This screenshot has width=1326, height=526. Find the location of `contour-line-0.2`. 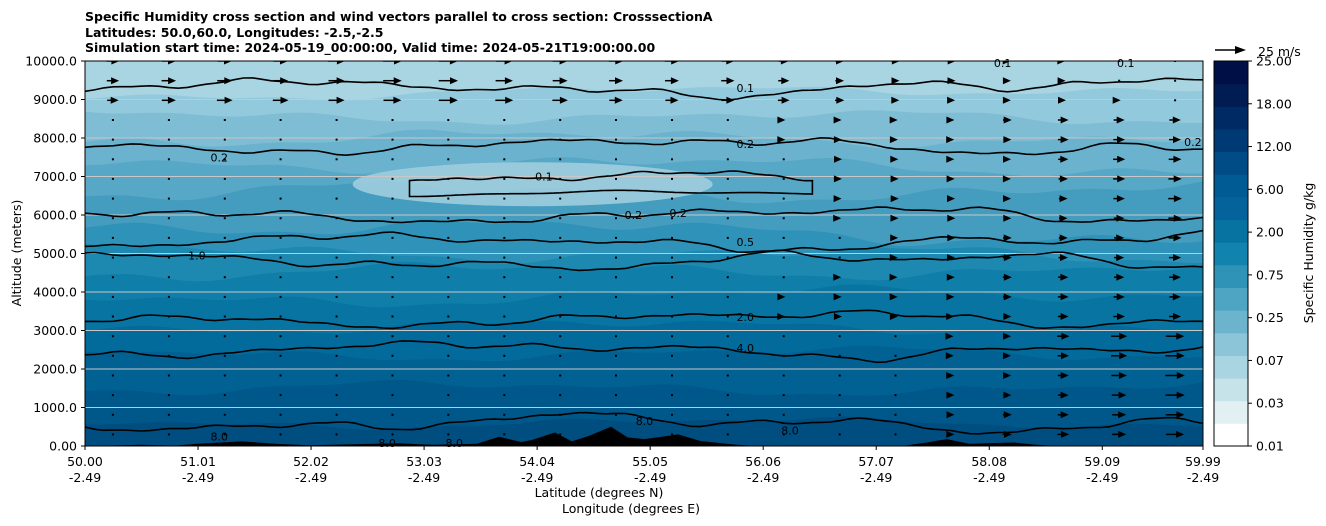

contour-line-0.2 is located at coordinates (644, 215).